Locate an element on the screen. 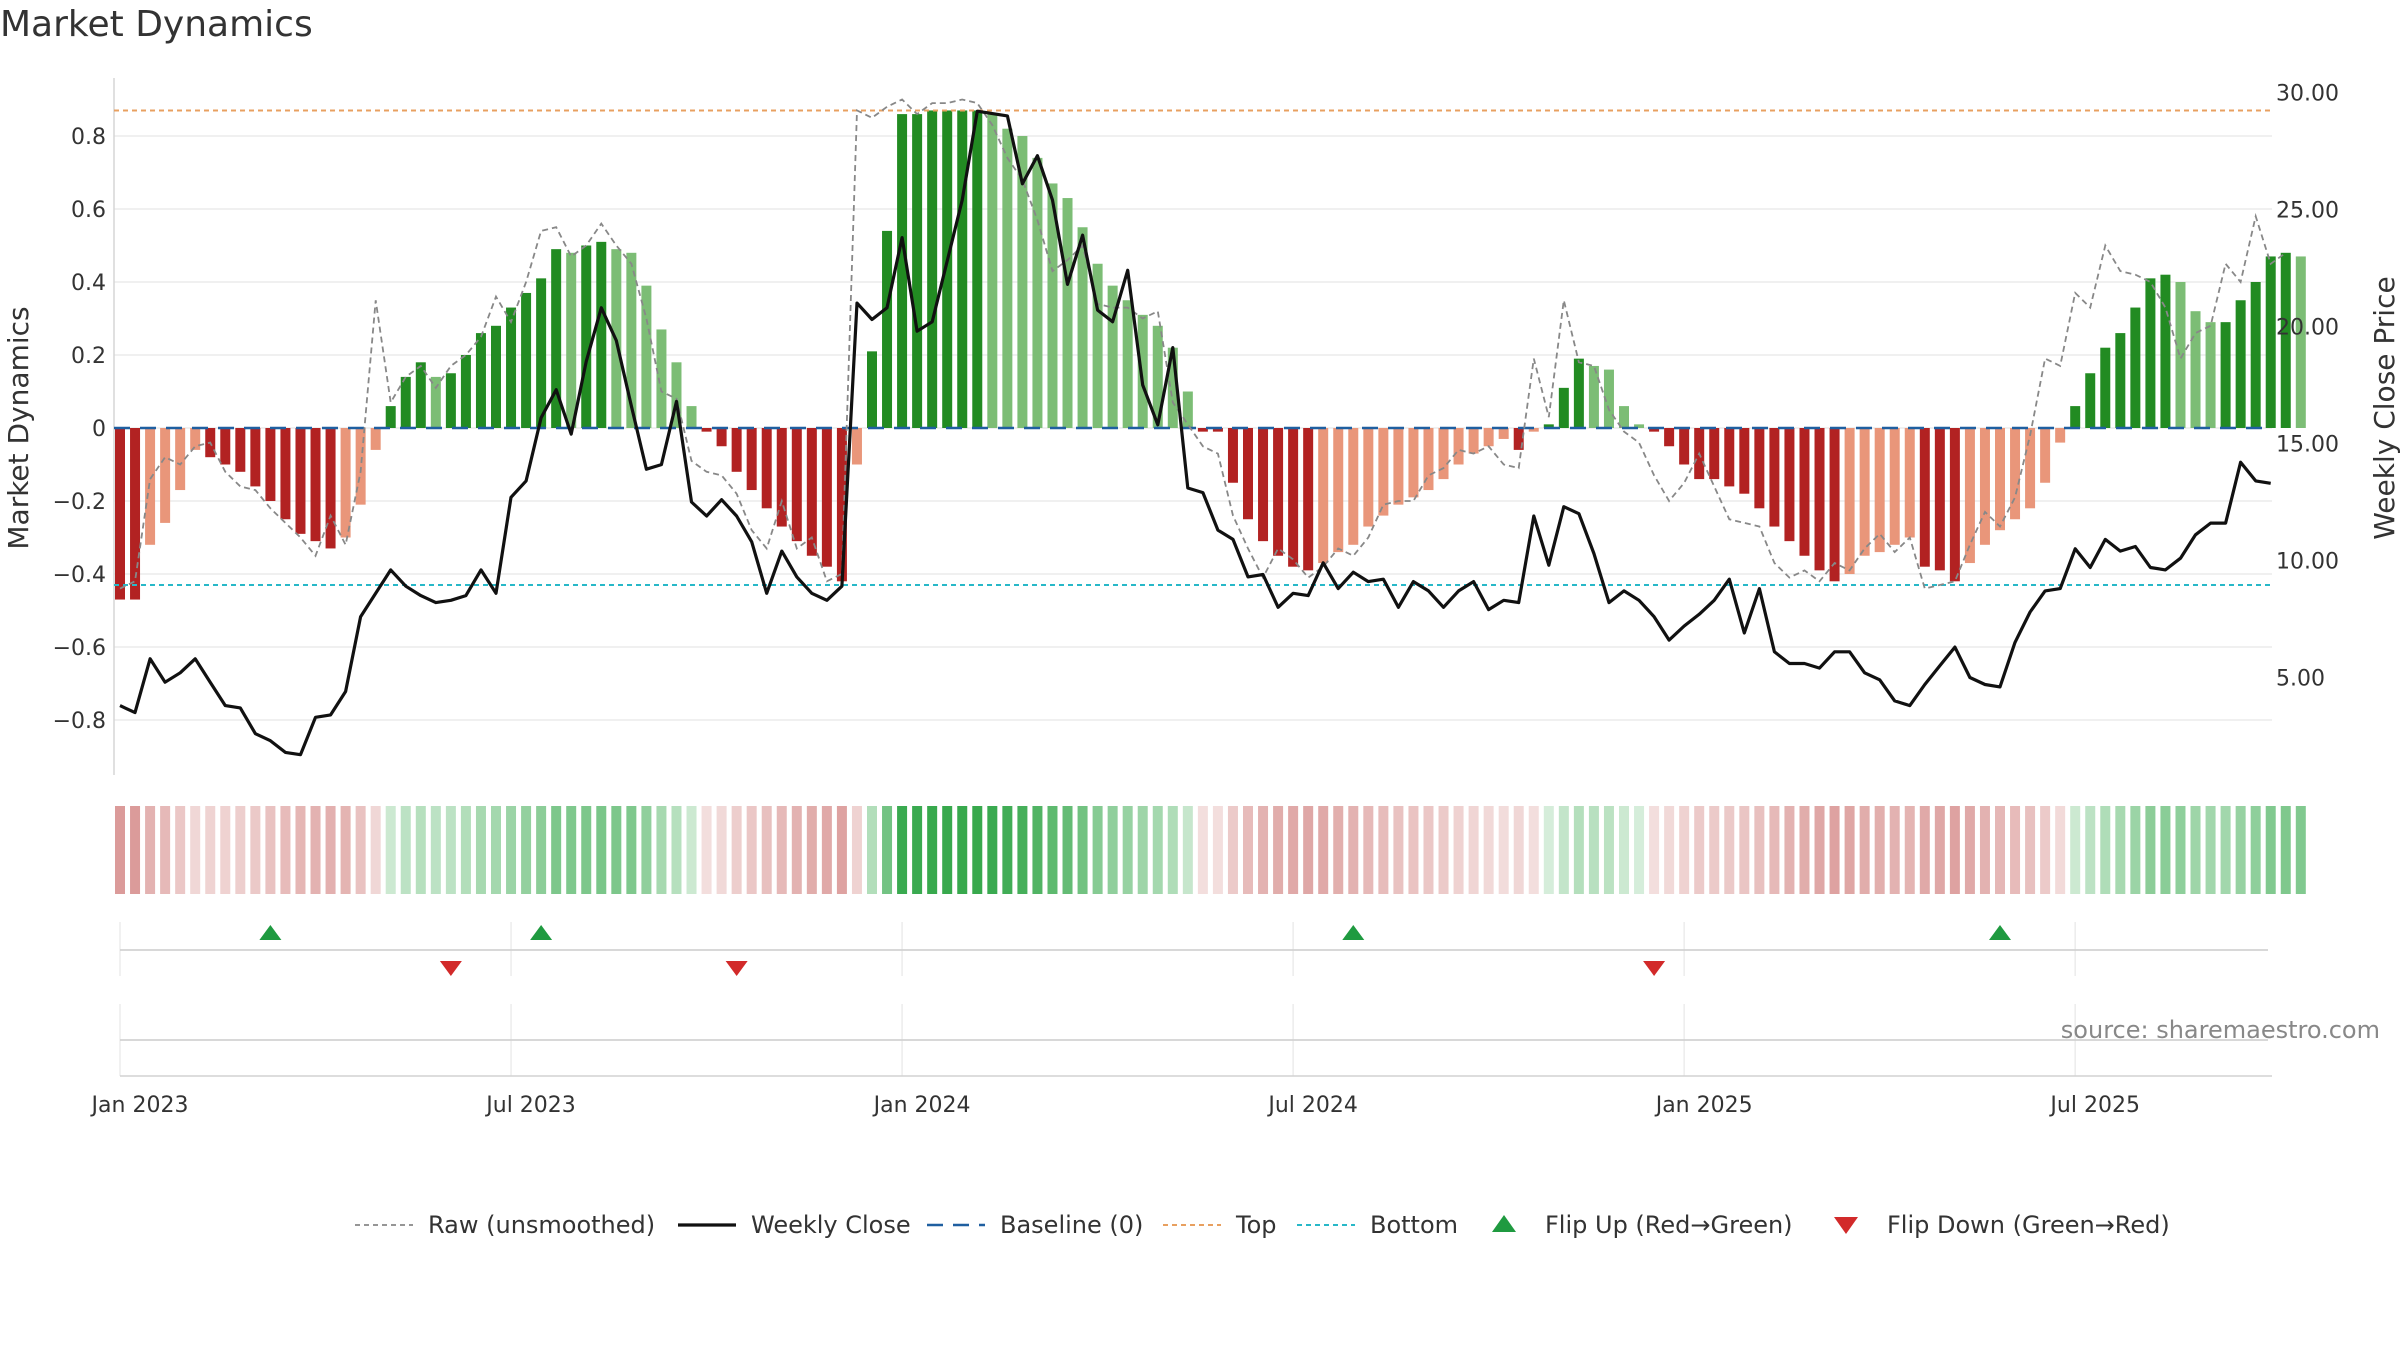 The height and width of the screenshot is (1350, 2400). x-tick-label: Jan 2023 is located at coordinates (139, 1105).